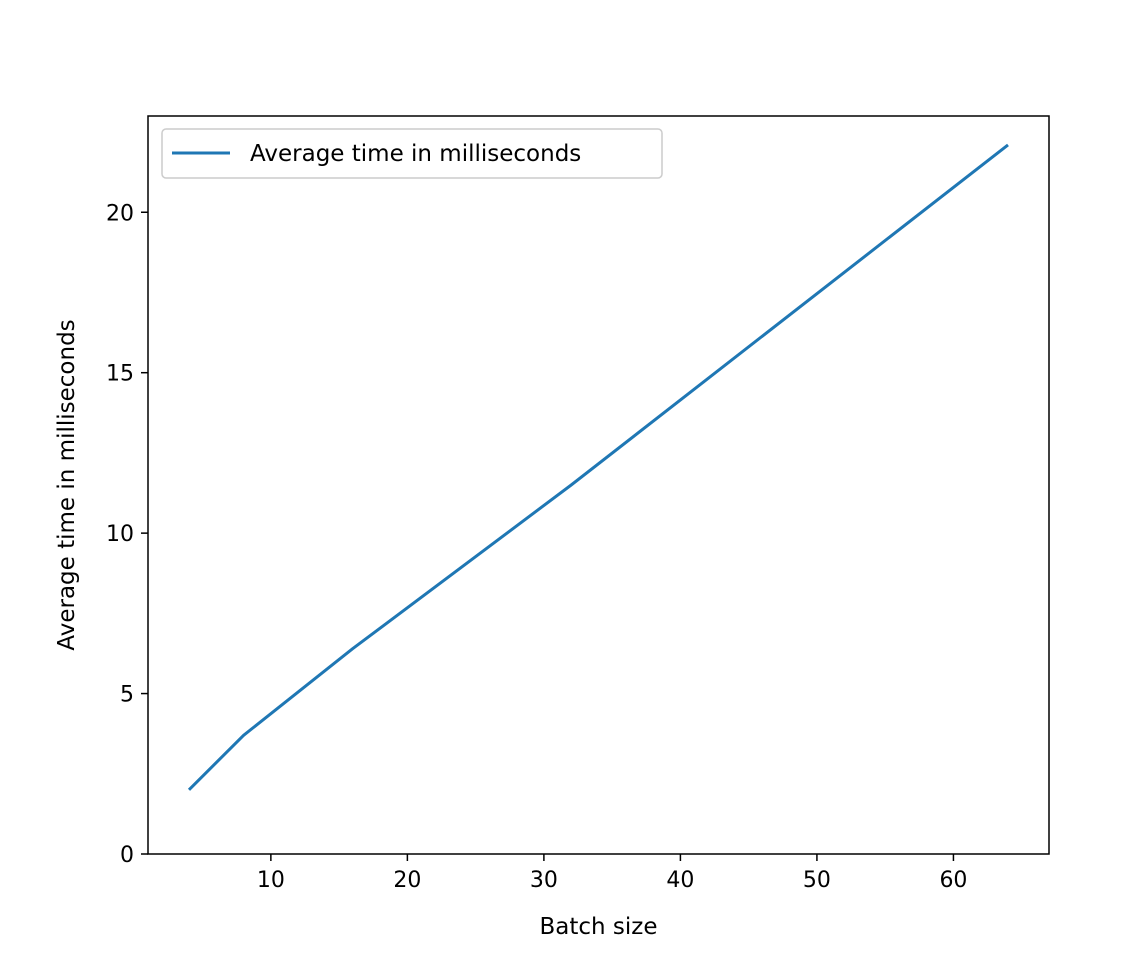 This screenshot has height=960, width=1129. Describe the element at coordinates (67, 484) in the screenshot. I see `y-axis-label: Average time in milliseconds` at that location.